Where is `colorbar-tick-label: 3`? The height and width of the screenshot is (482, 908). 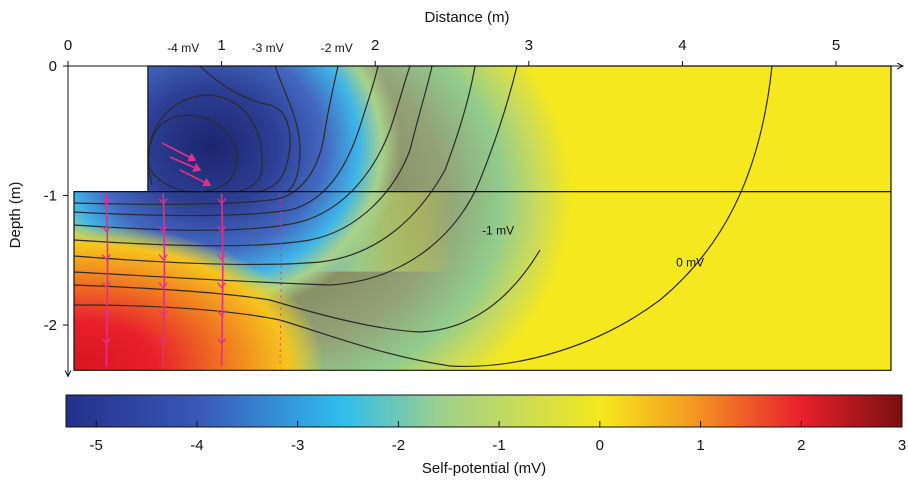
colorbar-tick-label: 3 is located at coordinates (902, 445).